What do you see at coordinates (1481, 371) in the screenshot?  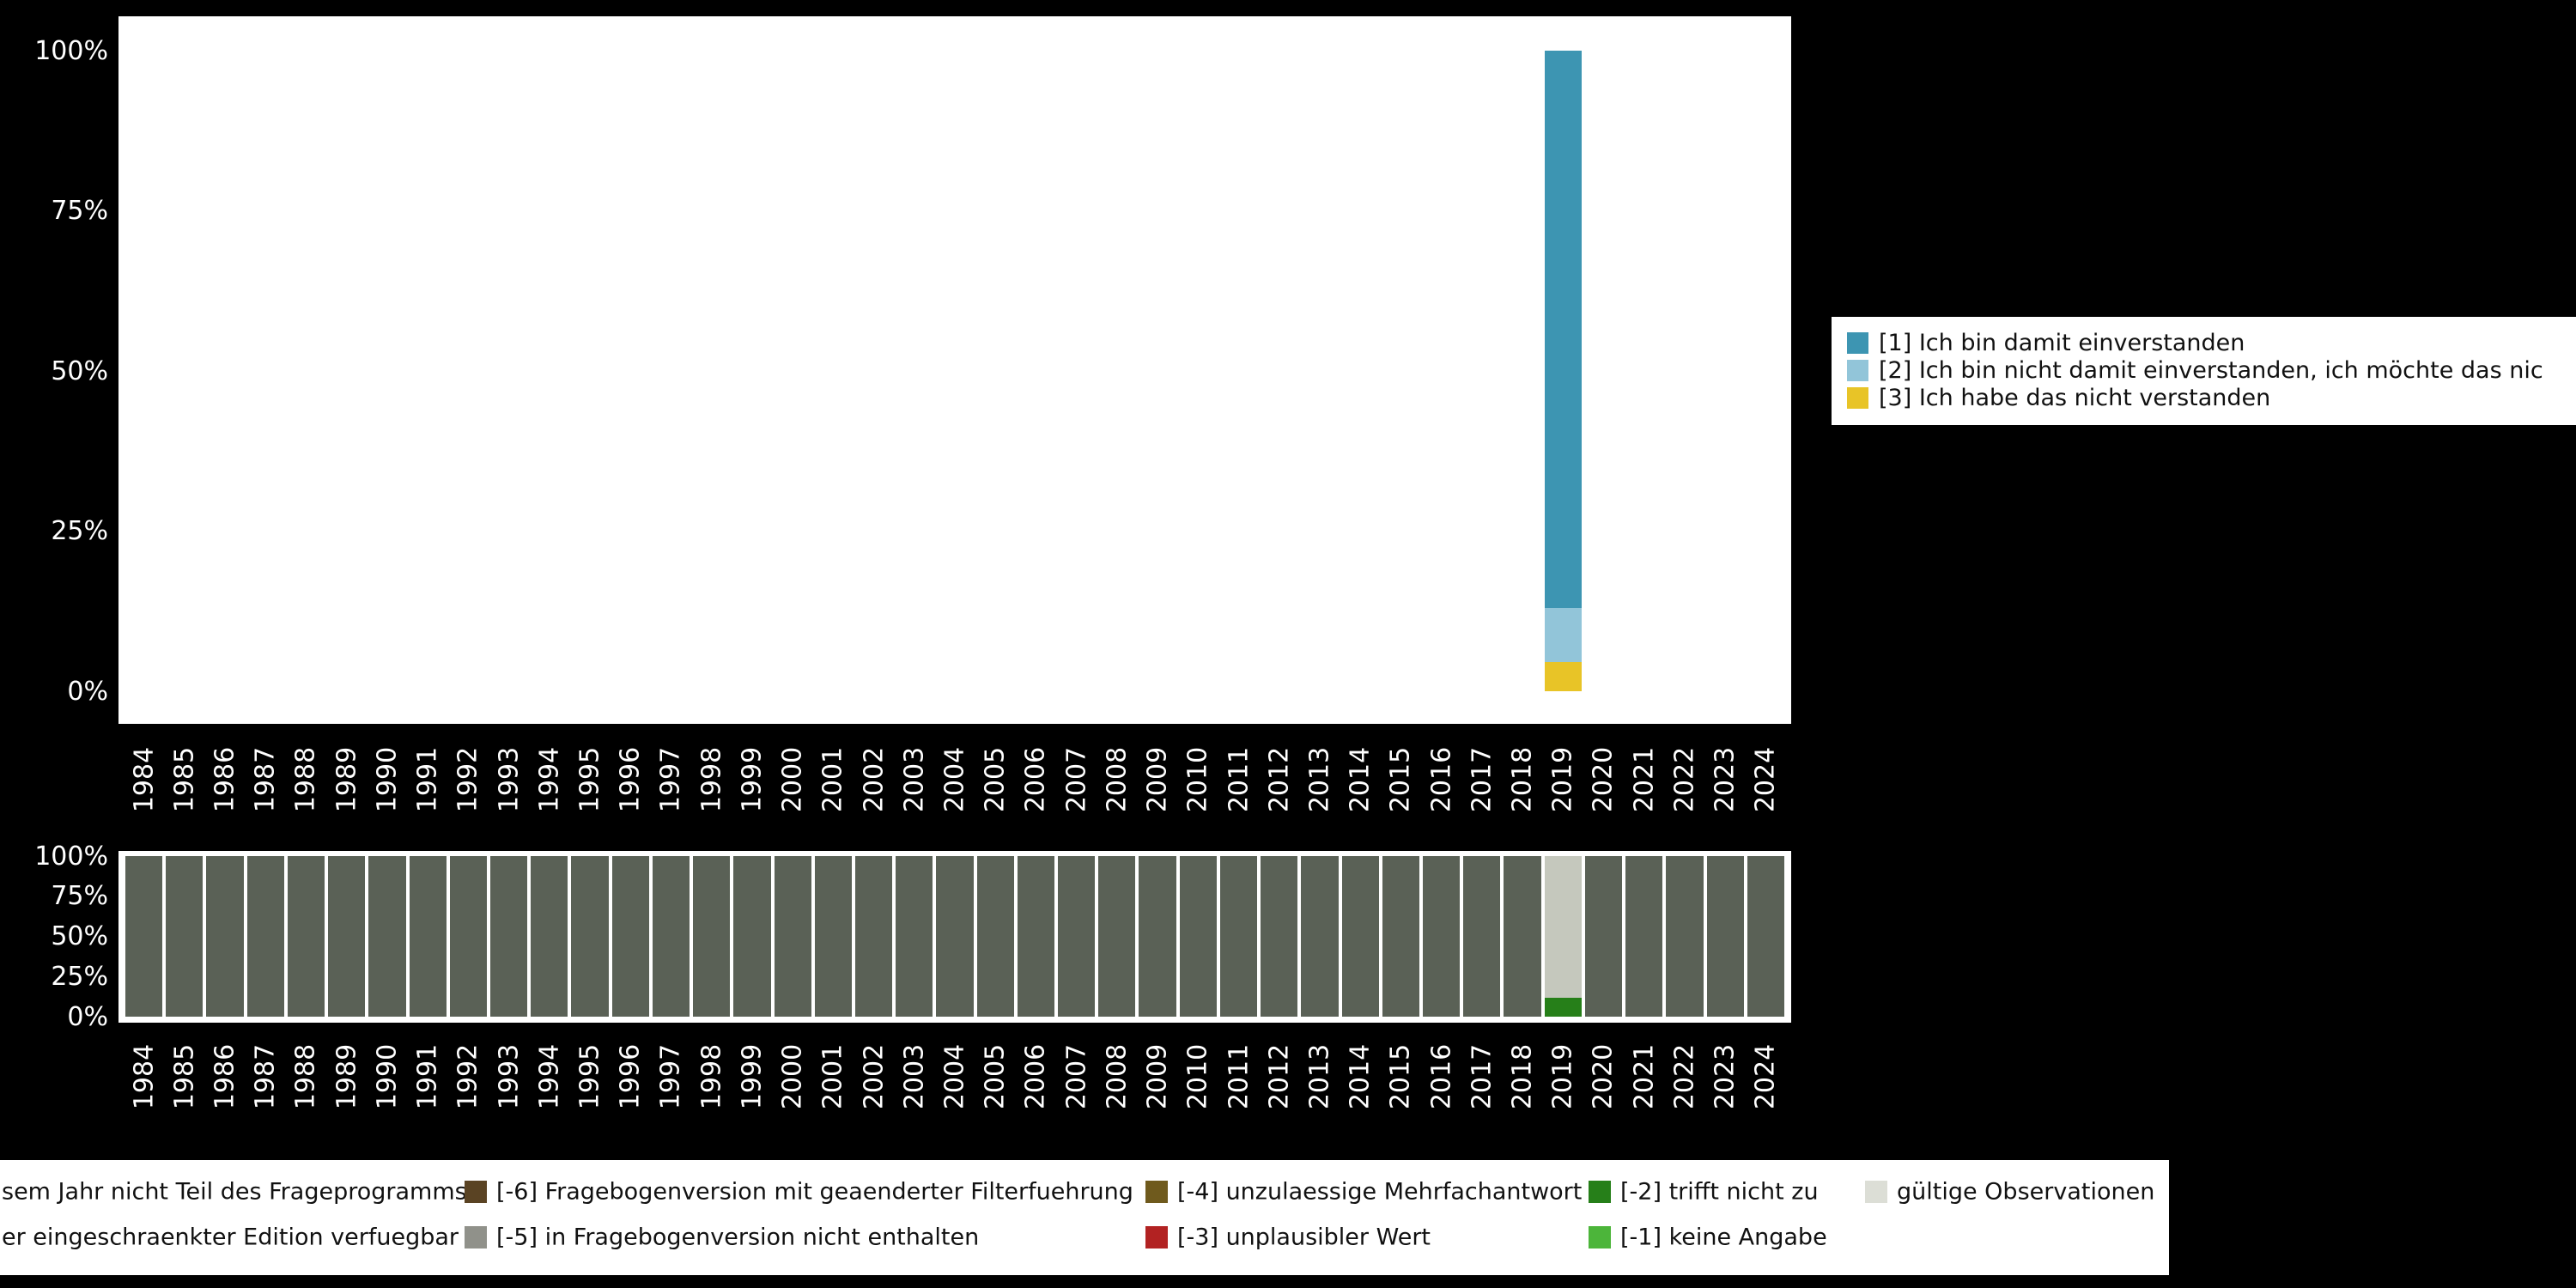 I see `bar-column-2017` at bounding box center [1481, 371].